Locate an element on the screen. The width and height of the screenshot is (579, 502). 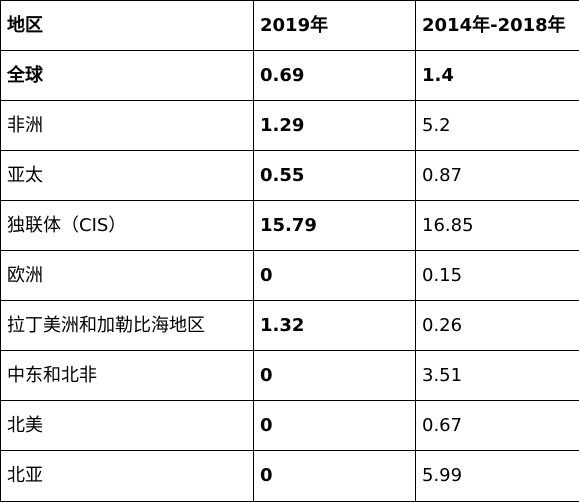
cell-2014-2018: 16.85 is located at coordinates (497, 226).